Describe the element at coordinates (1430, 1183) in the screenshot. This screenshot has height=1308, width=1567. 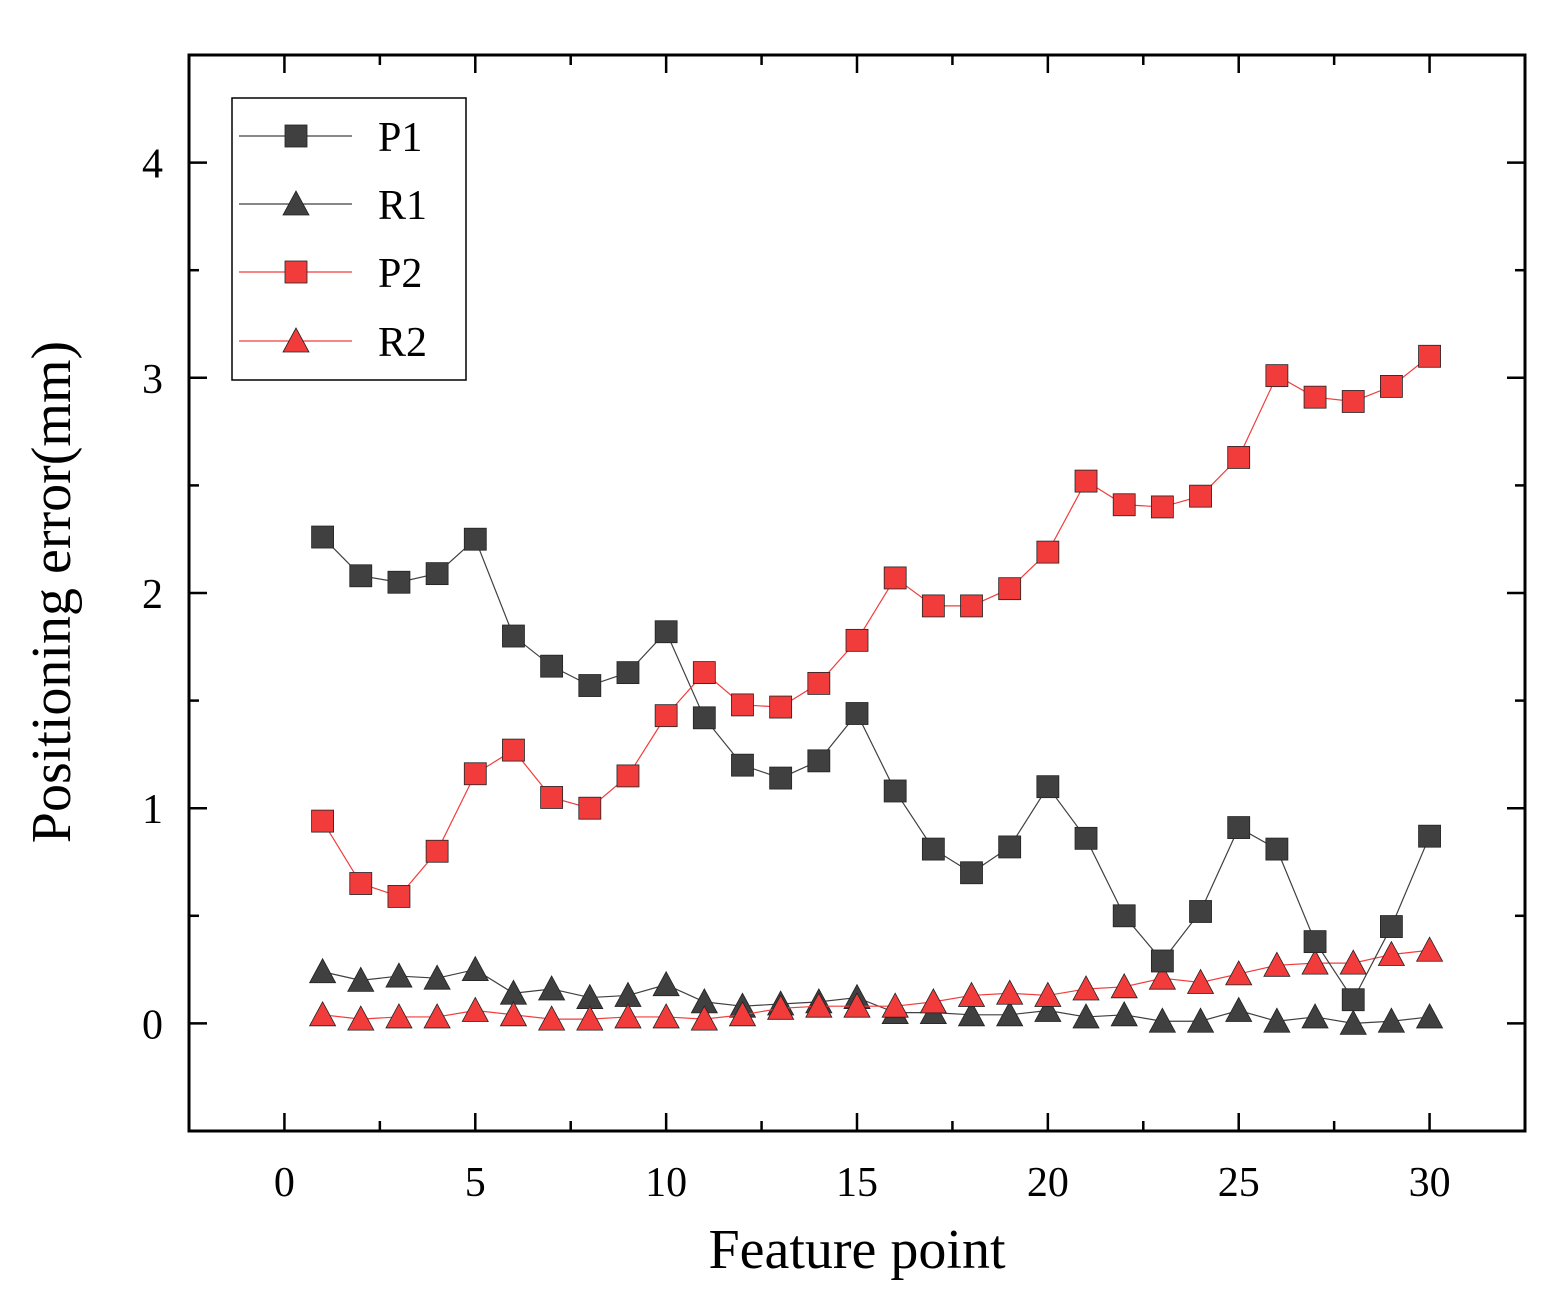
I see `x-tick-label: 30` at that location.